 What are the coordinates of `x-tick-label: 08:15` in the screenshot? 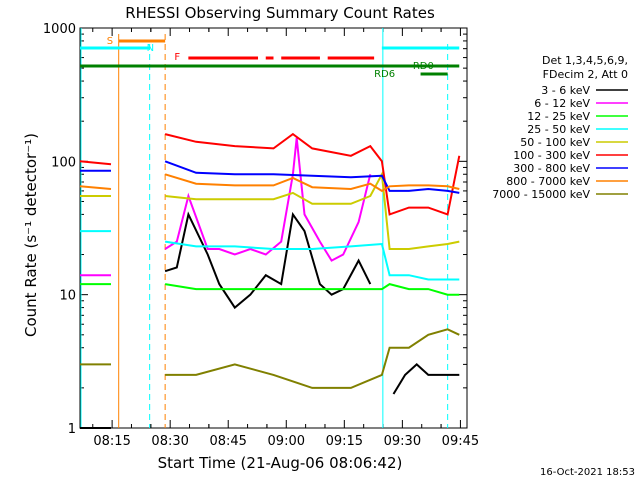 It's located at (111, 441).